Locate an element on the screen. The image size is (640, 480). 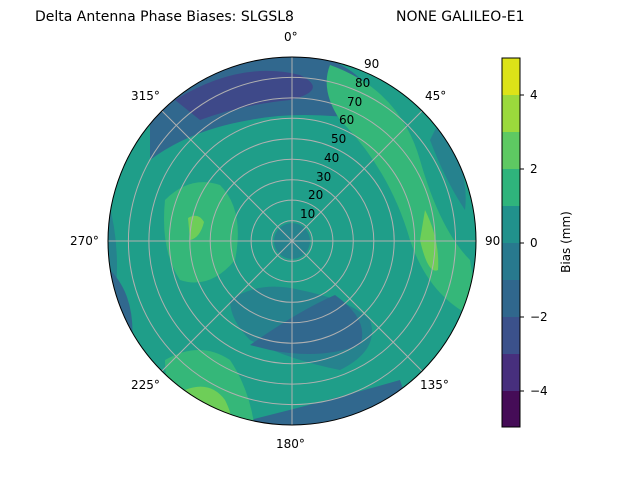
colorbar-tick-4: 4 is located at coordinates (534, 95).